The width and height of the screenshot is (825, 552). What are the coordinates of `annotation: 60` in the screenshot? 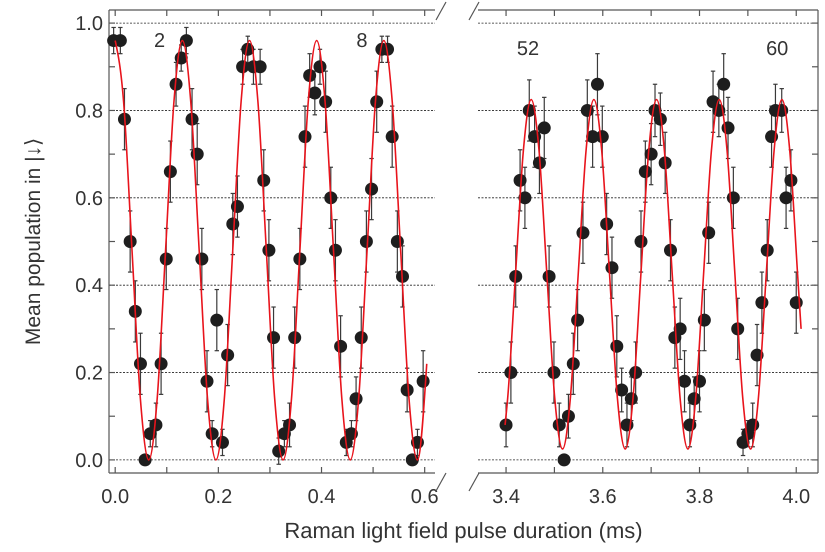 It's located at (777, 49).